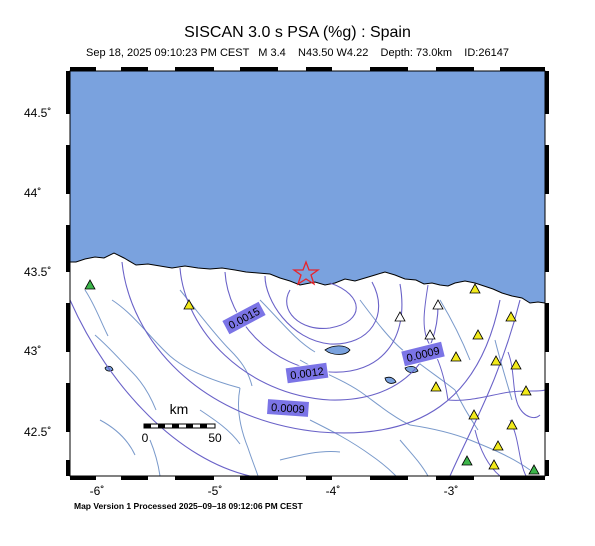  I want to click on y-tick-43-5: 43.5˚, so click(38, 272).